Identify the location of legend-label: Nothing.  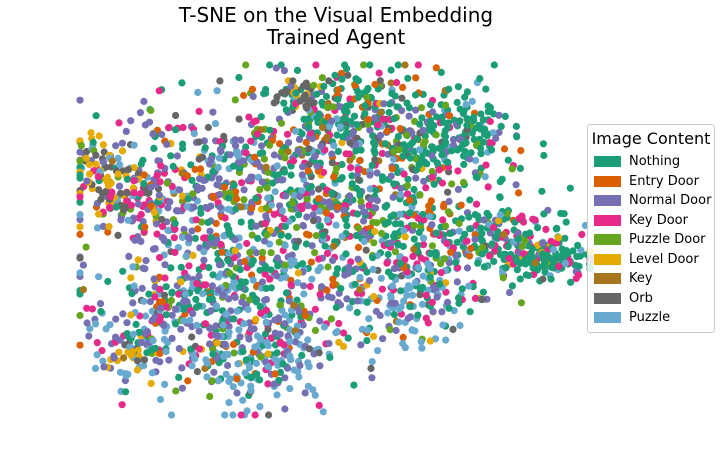
(655, 162).